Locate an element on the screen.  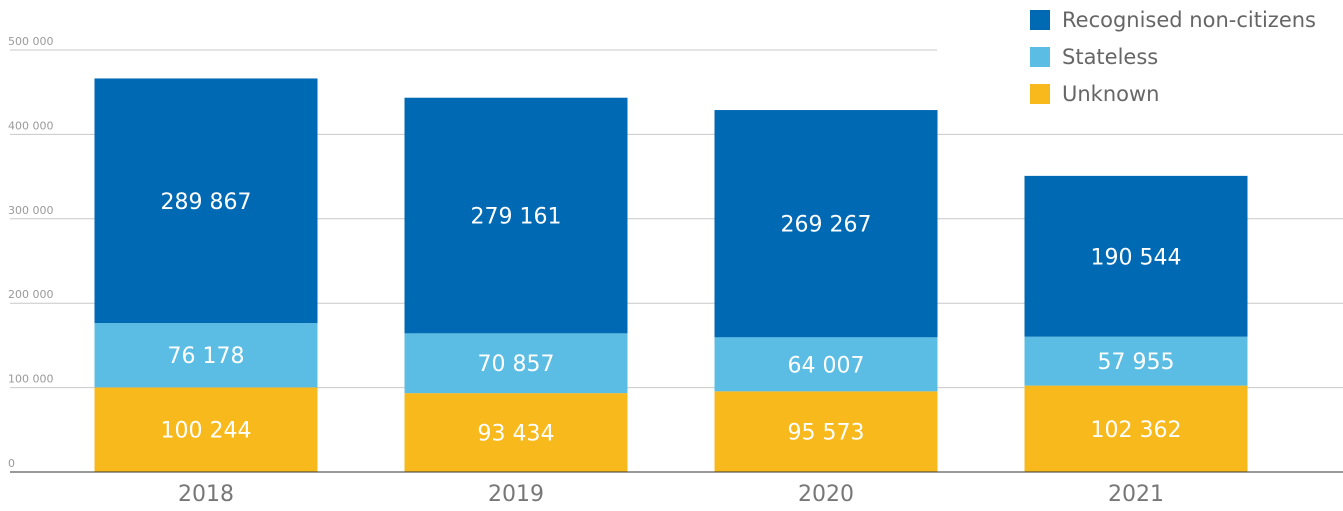
value-label: 279 161 is located at coordinates (516, 217).